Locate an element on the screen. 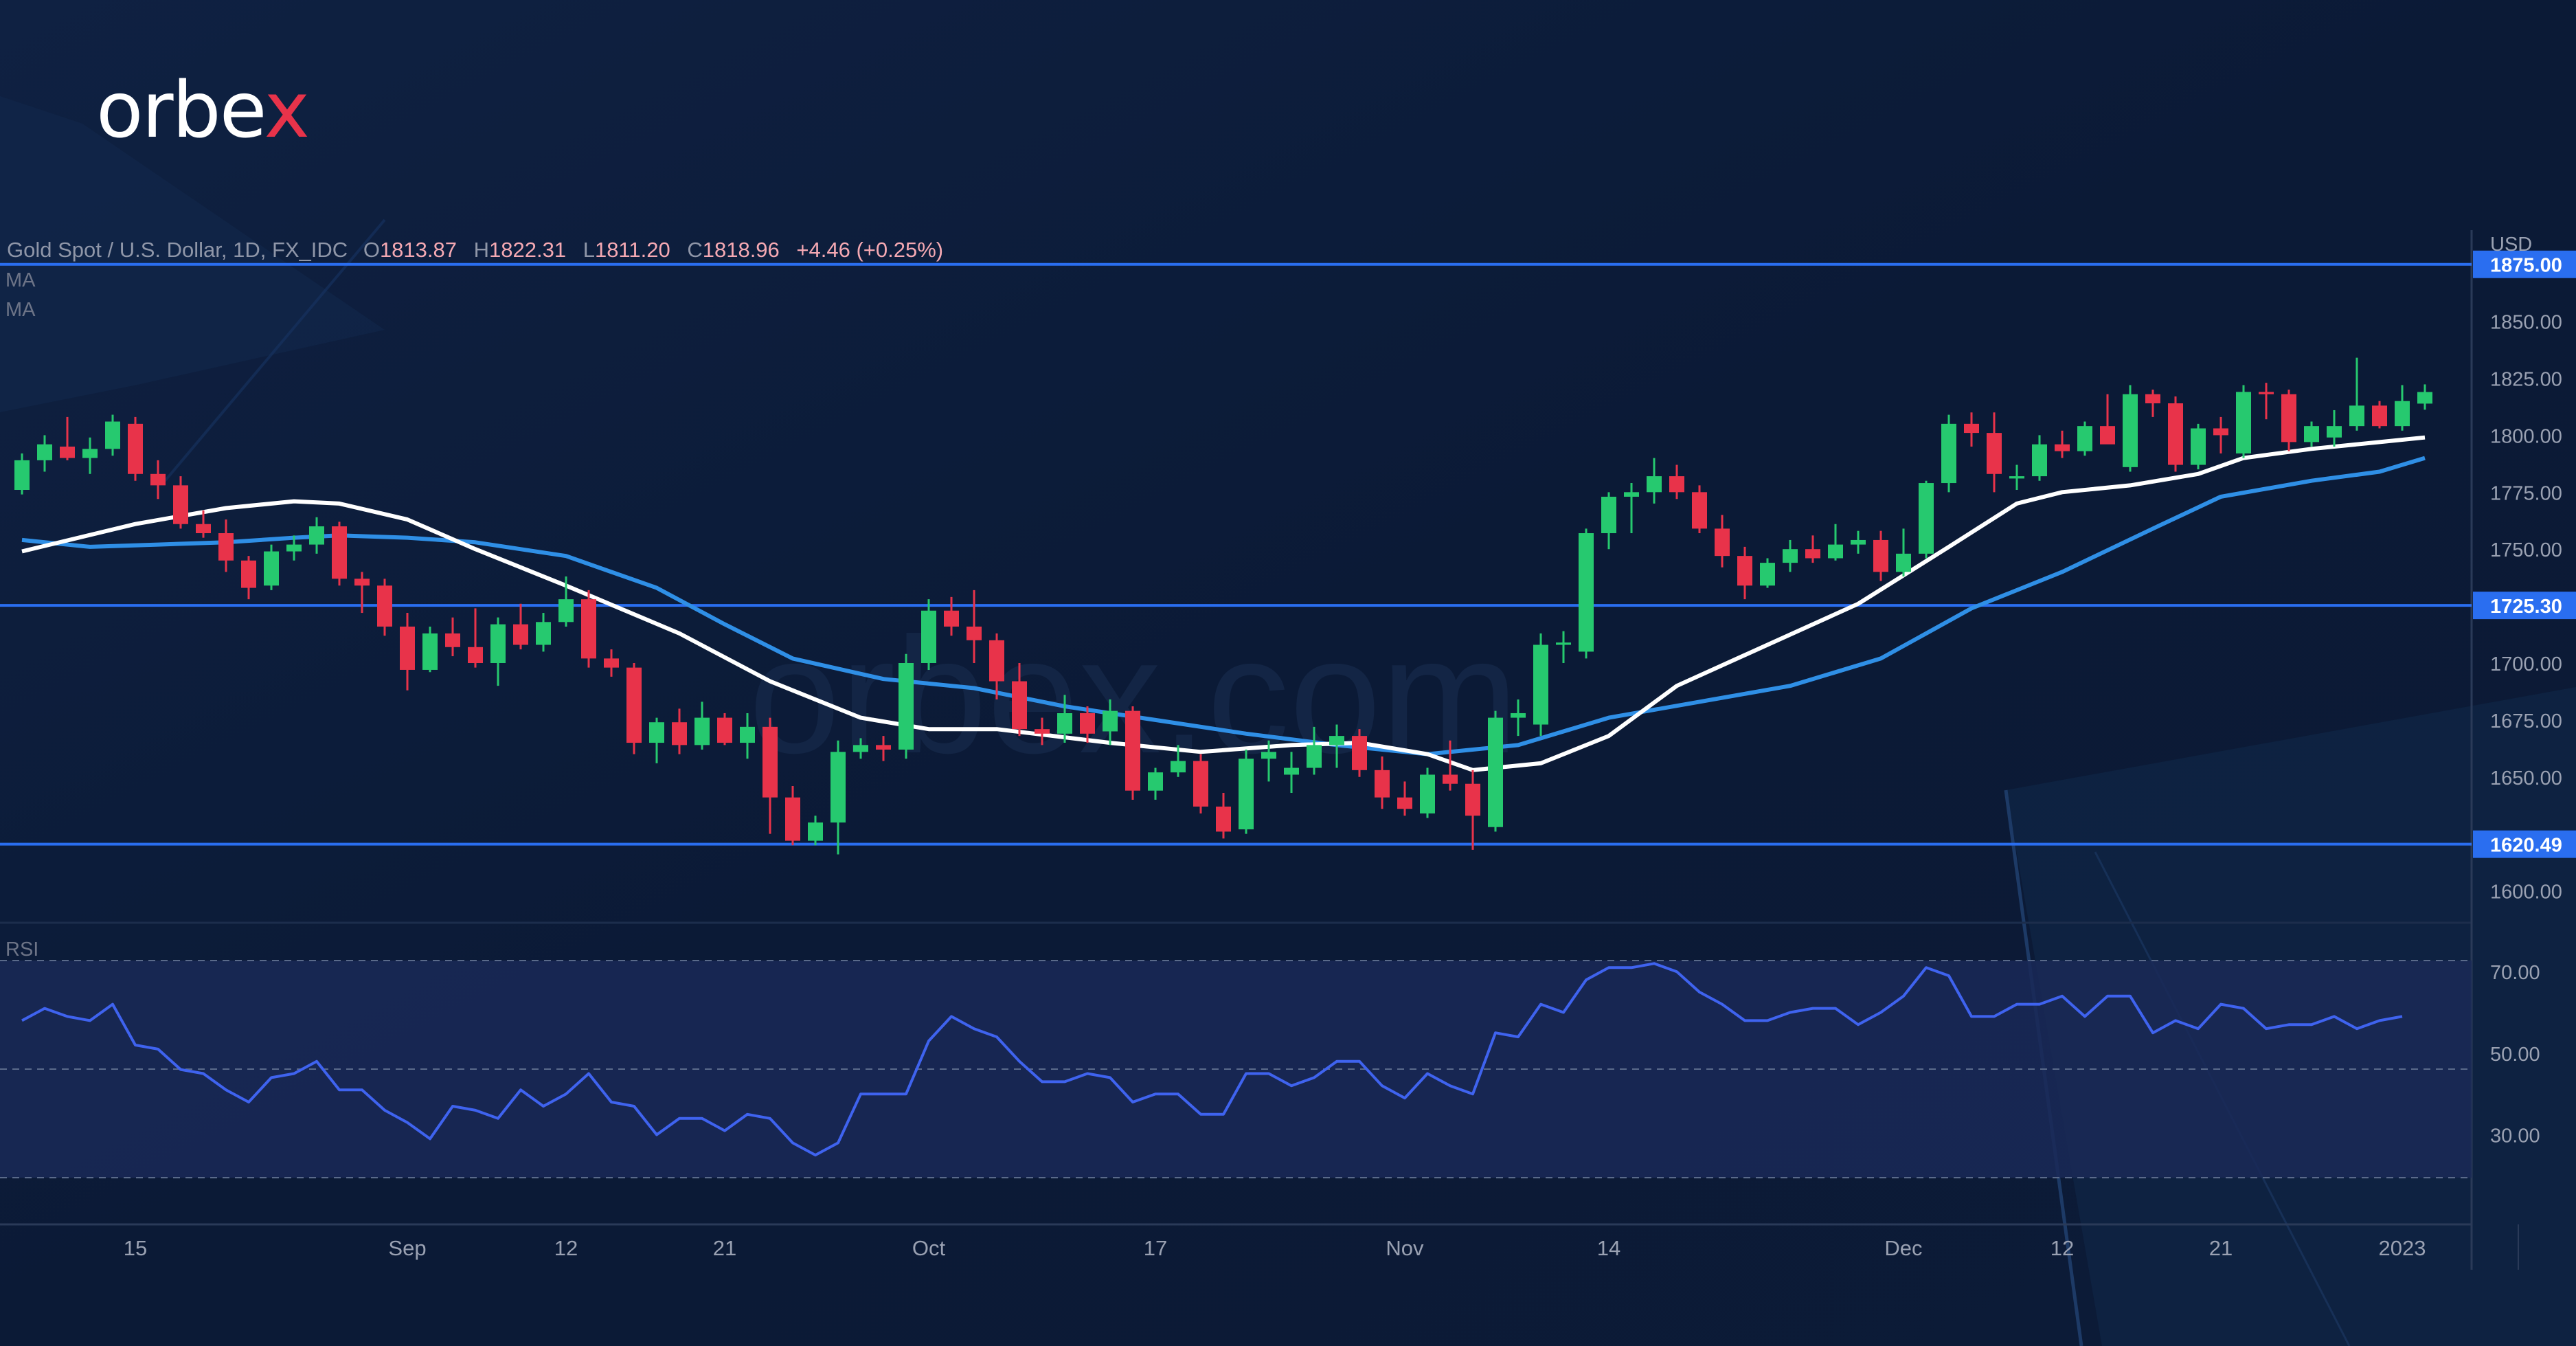  indicator-label-rsi: RSI is located at coordinates (22, 950).